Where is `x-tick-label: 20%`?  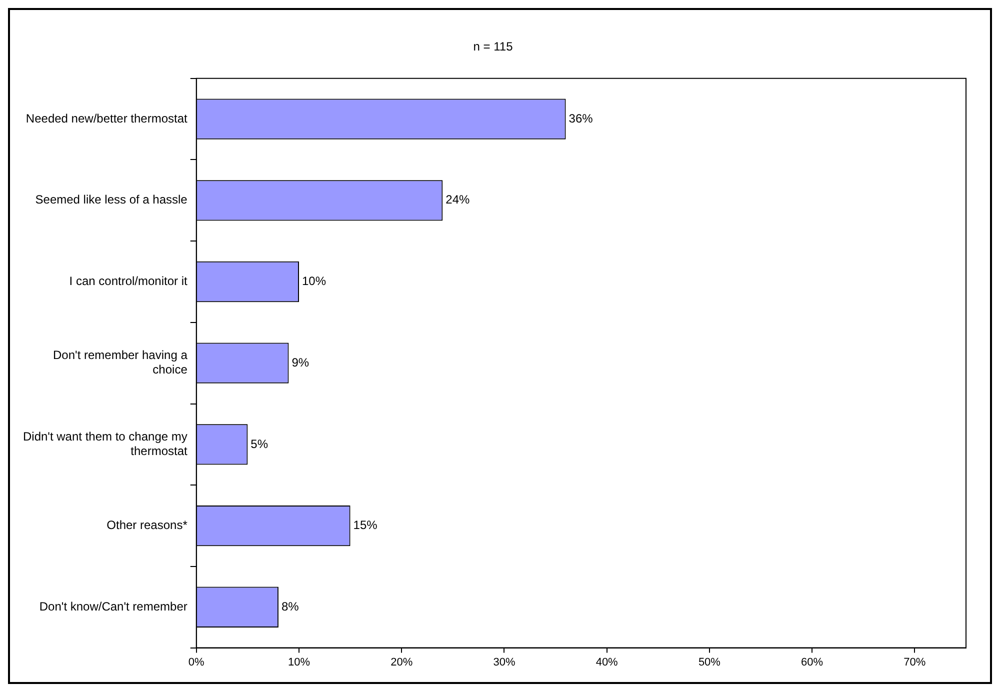 x-tick-label: 20% is located at coordinates (401, 662).